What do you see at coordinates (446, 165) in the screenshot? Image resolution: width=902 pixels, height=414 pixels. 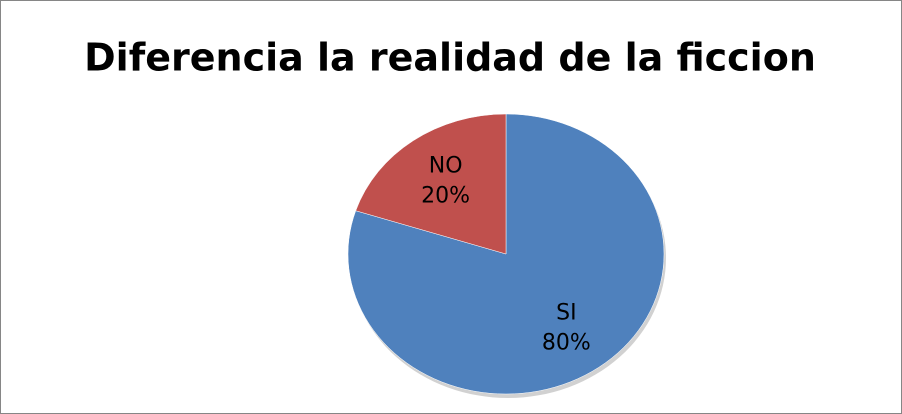 I see `slice-category-label: NO` at bounding box center [446, 165].